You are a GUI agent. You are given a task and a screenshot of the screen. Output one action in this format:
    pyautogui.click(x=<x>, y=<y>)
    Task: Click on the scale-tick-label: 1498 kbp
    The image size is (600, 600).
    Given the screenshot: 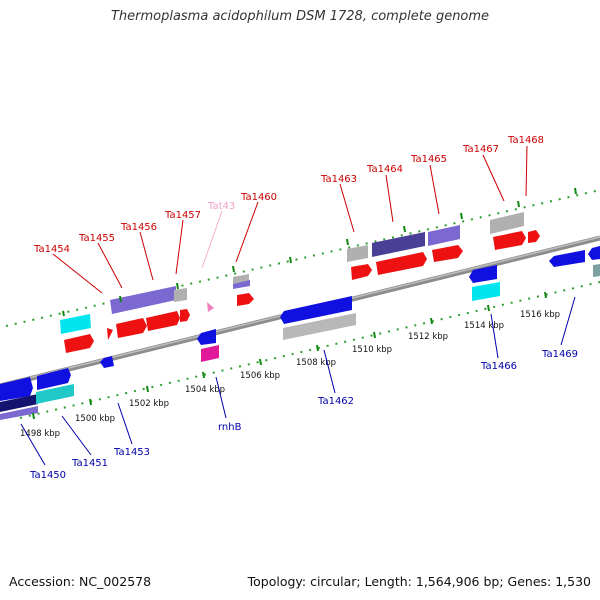 What is the action you would take?
    pyautogui.click(x=40, y=434)
    